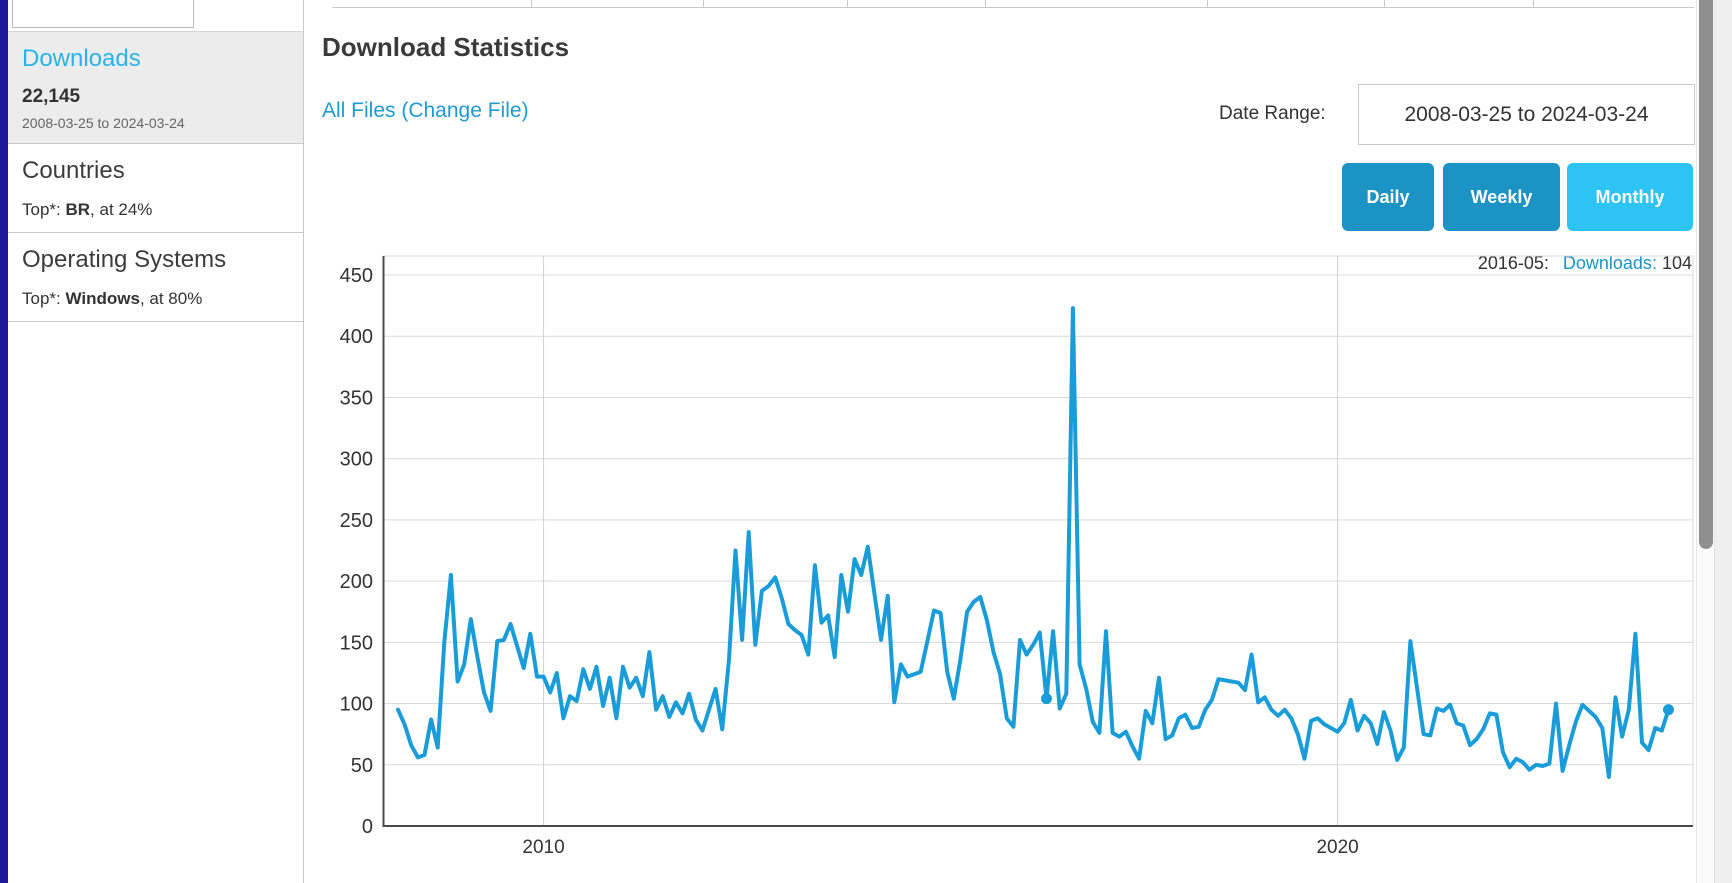 The width and height of the screenshot is (1732, 883). I want to click on vertical-scrollbar-track, so click(1705, 441).